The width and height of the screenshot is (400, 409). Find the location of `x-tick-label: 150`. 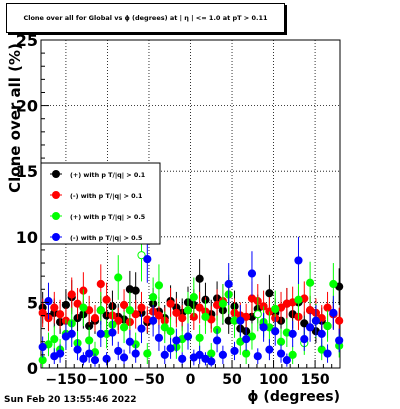

x-tick-label: 150 is located at coordinates (314, 380).